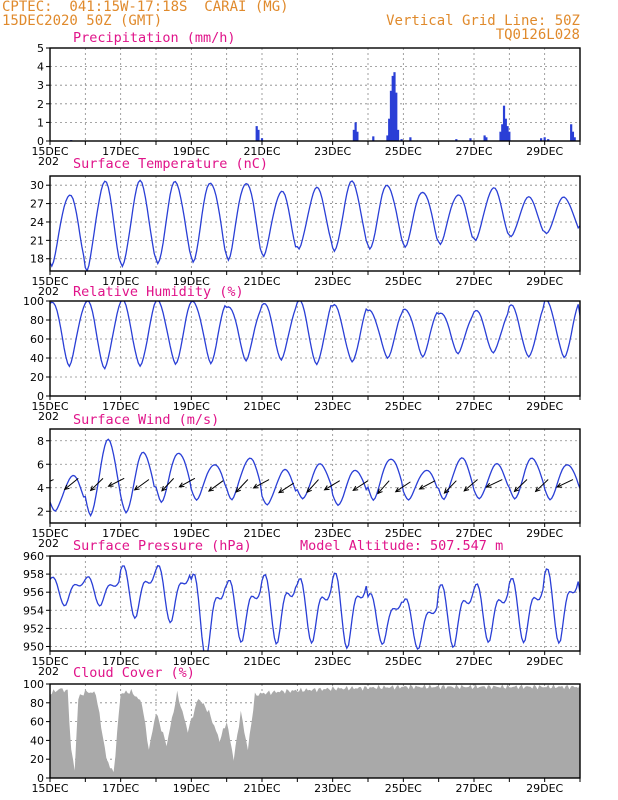 The height and width of the screenshot is (800, 618). I want to click on y-tick-label: 8, so click(40, 441).